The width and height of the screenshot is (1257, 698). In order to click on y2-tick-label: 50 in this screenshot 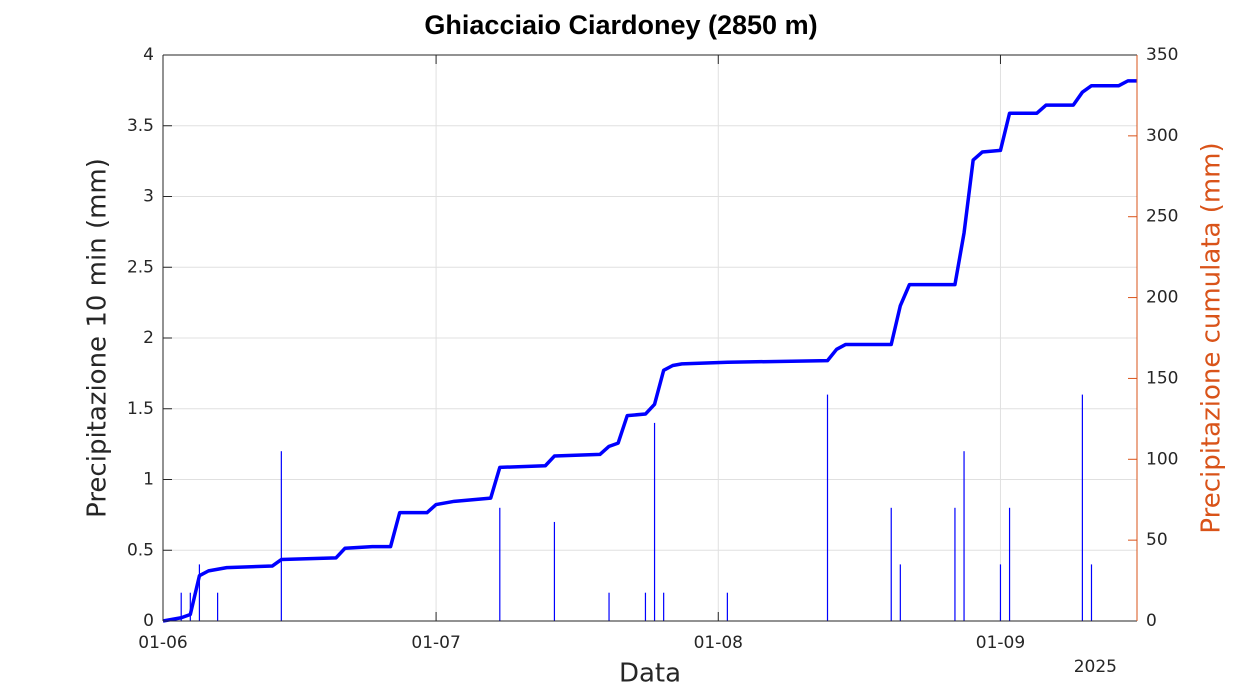, I will do `click(1157, 540)`.